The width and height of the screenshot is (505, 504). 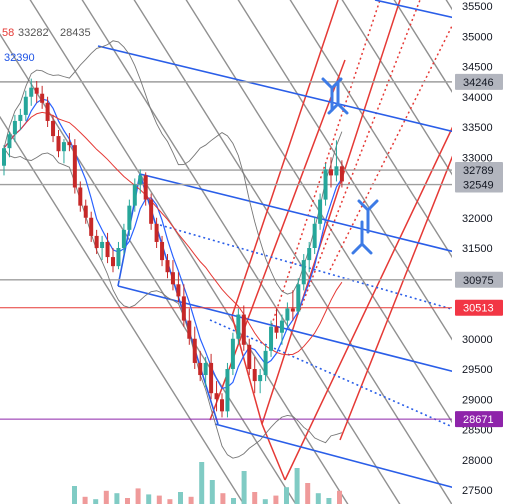 I want to click on y-tick-label-2: 28500, so click(x=477, y=431).